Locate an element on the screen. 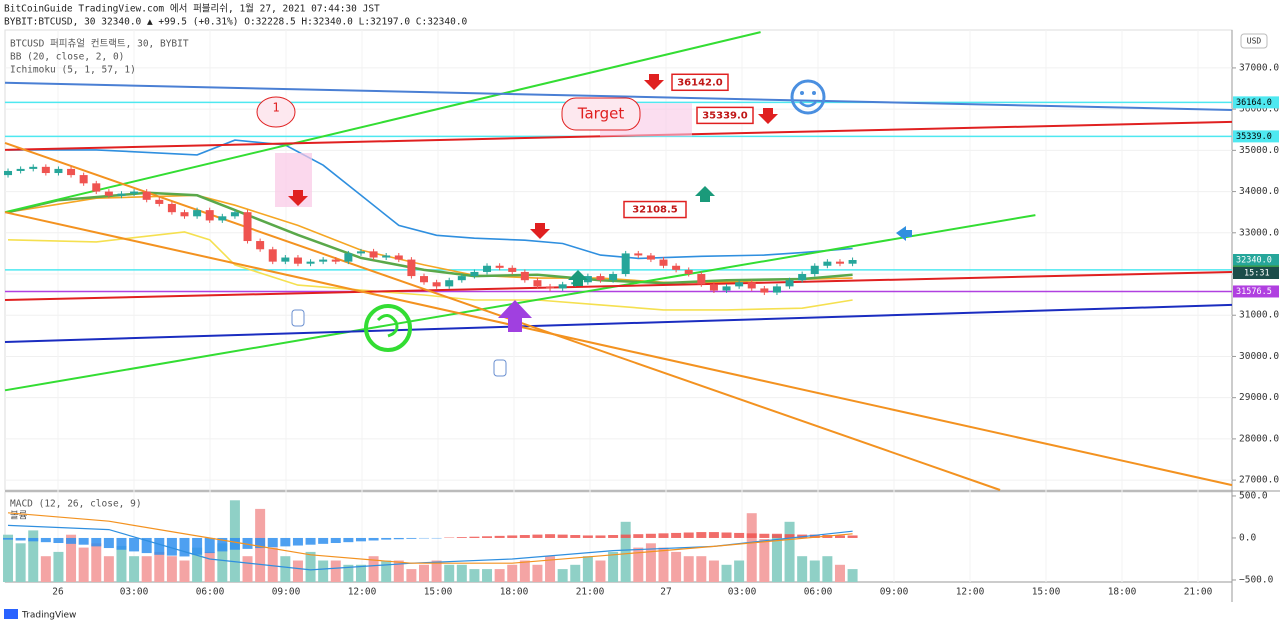 The image size is (1280, 628). currency-box is located at coordinates (1254, 41).